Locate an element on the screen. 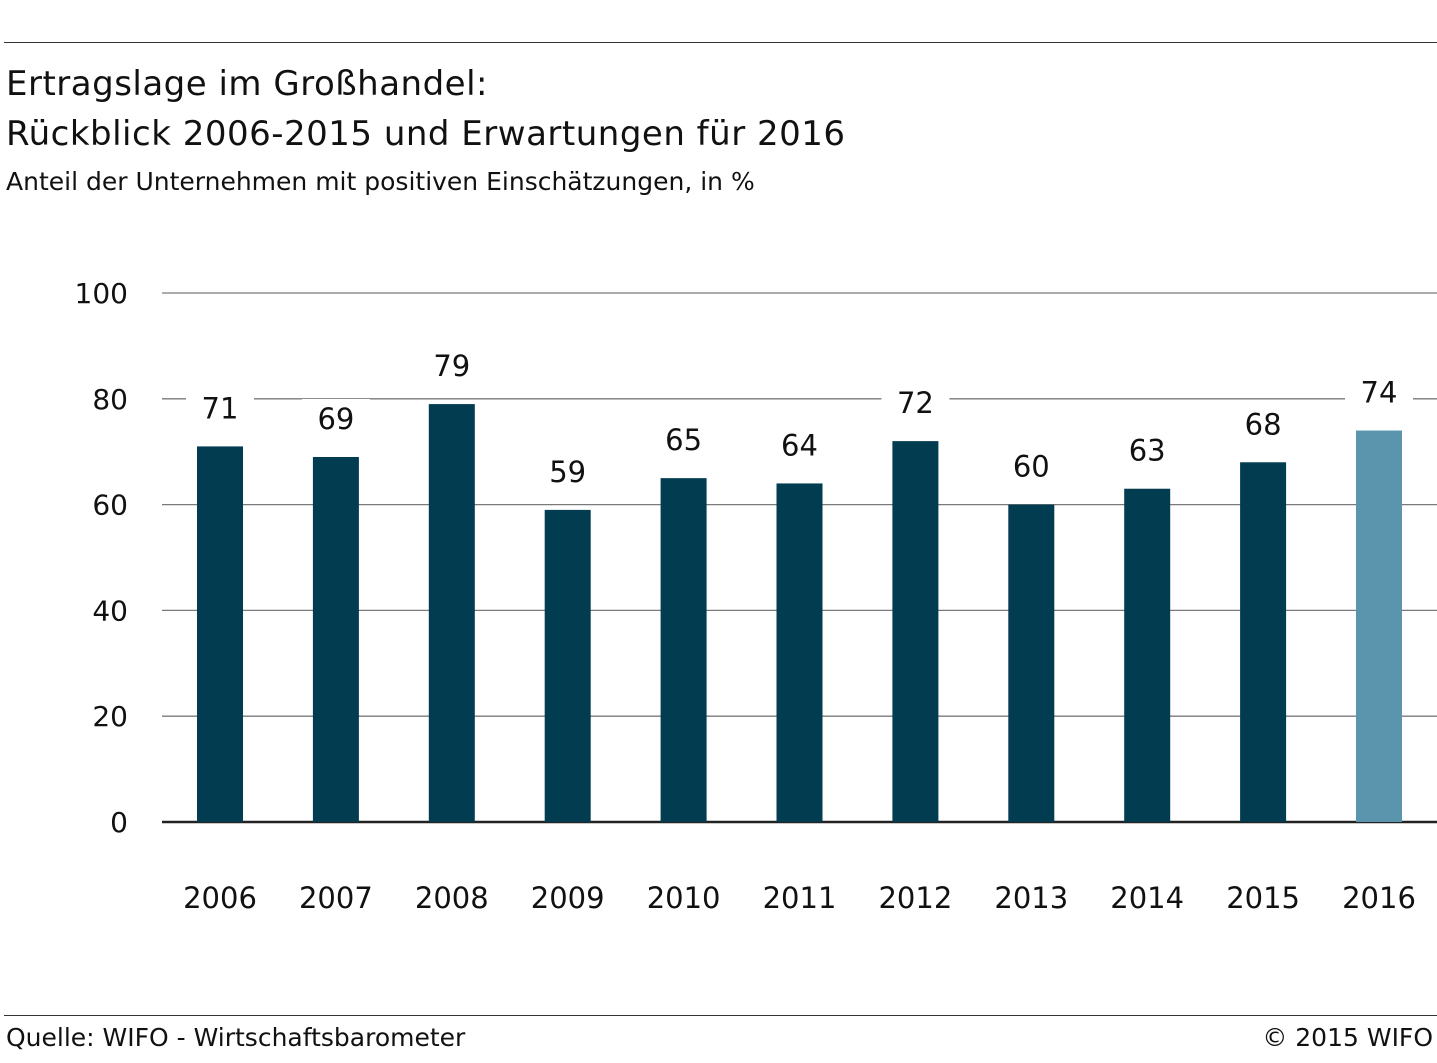 The width and height of the screenshot is (1437, 1063). x-tick-label: 2015 is located at coordinates (1263, 898).